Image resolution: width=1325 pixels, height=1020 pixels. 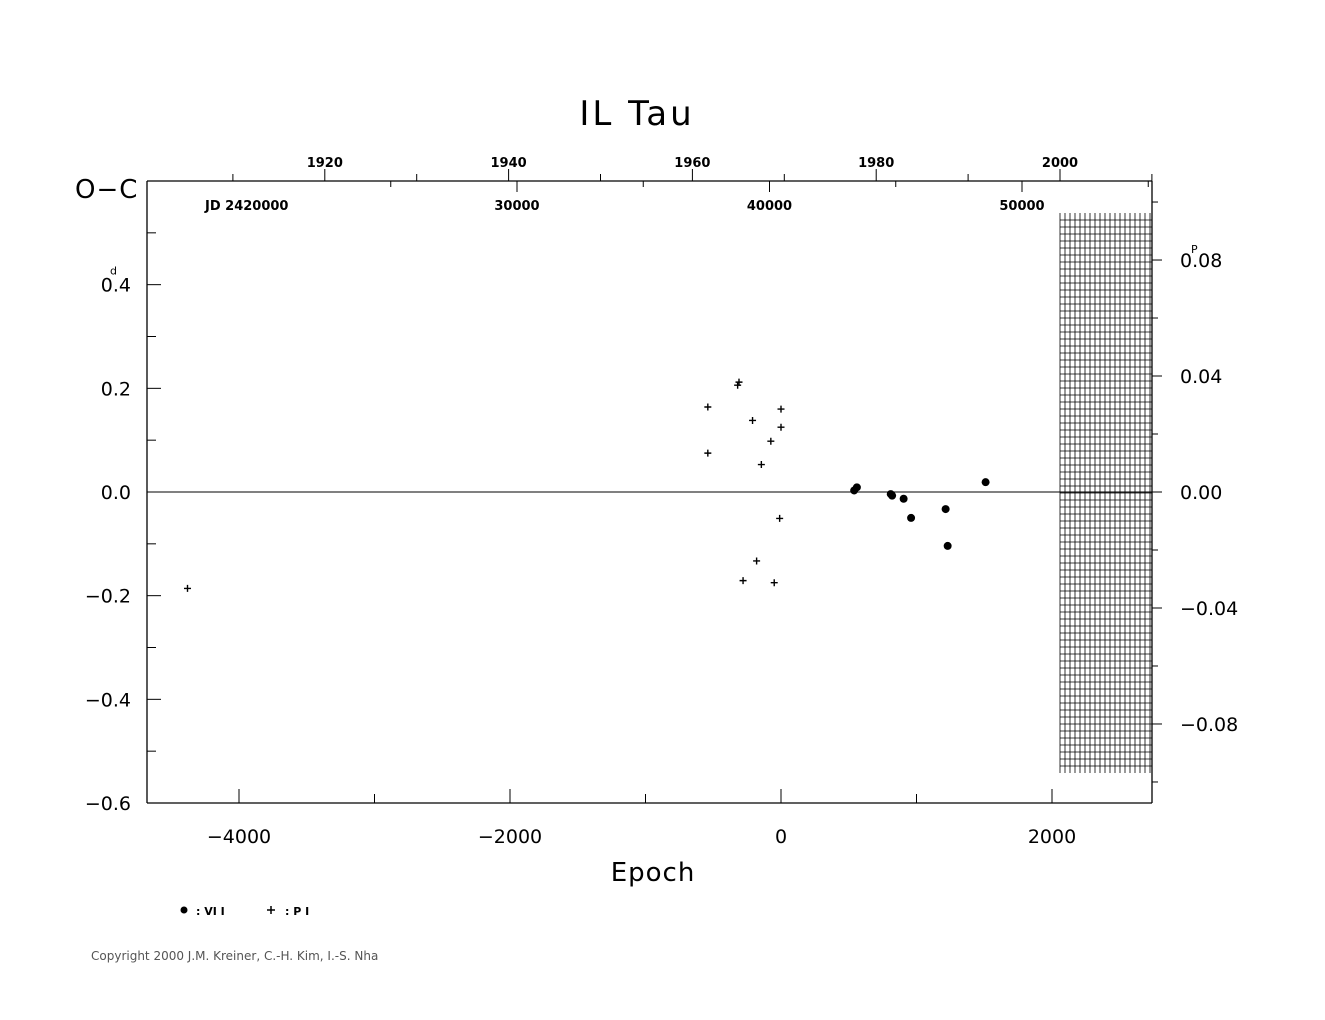 What do you see at coordinates (1060, 163) in the screenshot?
I see `year-tick-label: 2000` at bounding box center [1060, 163].